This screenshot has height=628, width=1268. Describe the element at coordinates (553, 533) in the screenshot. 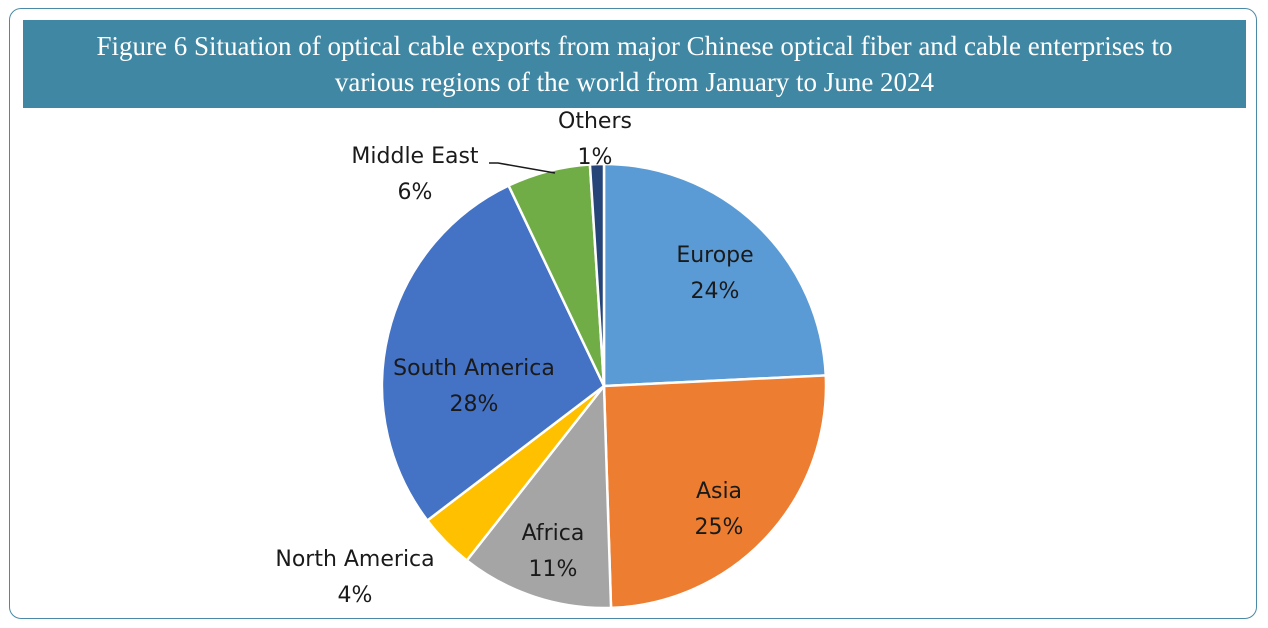

I see `slice-label-africa: Africa` at that location.